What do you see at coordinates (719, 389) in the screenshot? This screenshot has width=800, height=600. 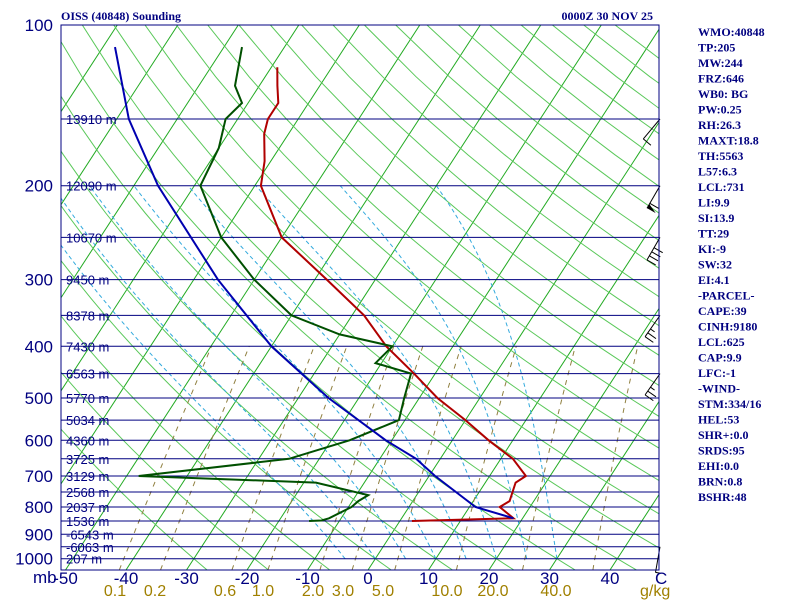 I see `index-line: -WIND-` at bounding box center [719, 389].